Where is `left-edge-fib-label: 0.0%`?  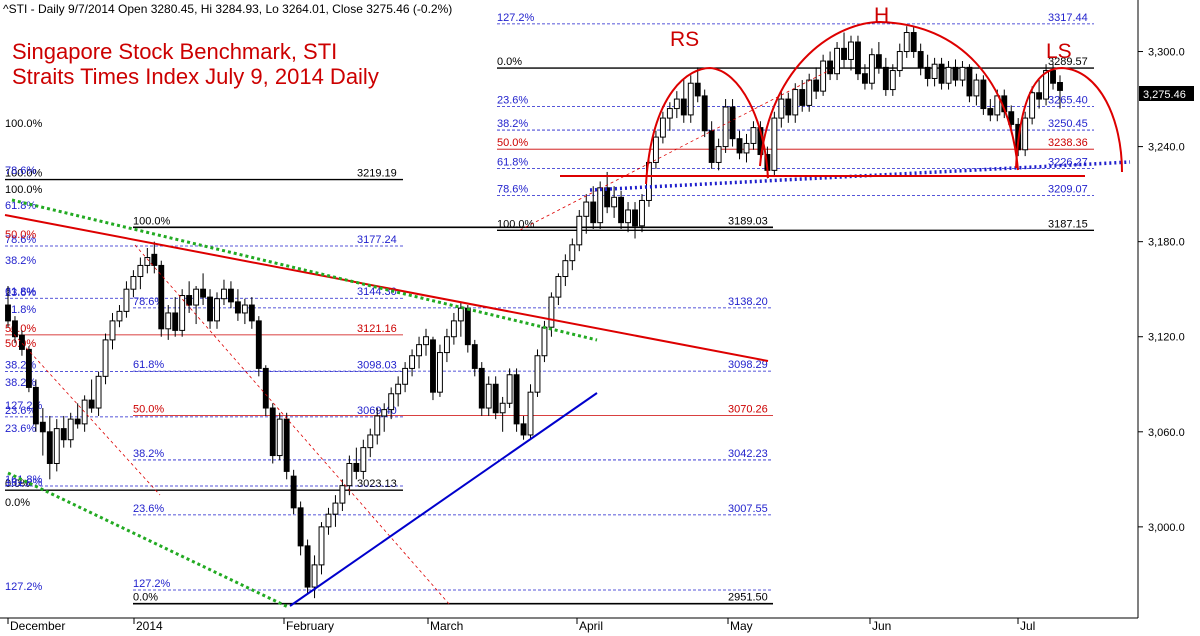
left-edge-fib-label: 0.0% is located at coordinates (17, 503).